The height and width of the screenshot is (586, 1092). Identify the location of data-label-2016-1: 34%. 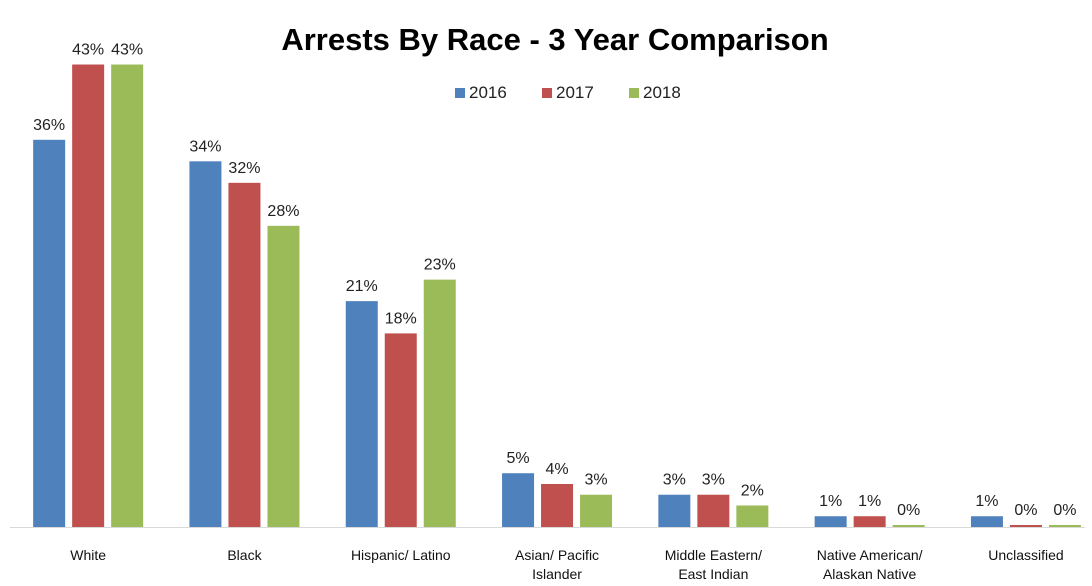
(205, 146).